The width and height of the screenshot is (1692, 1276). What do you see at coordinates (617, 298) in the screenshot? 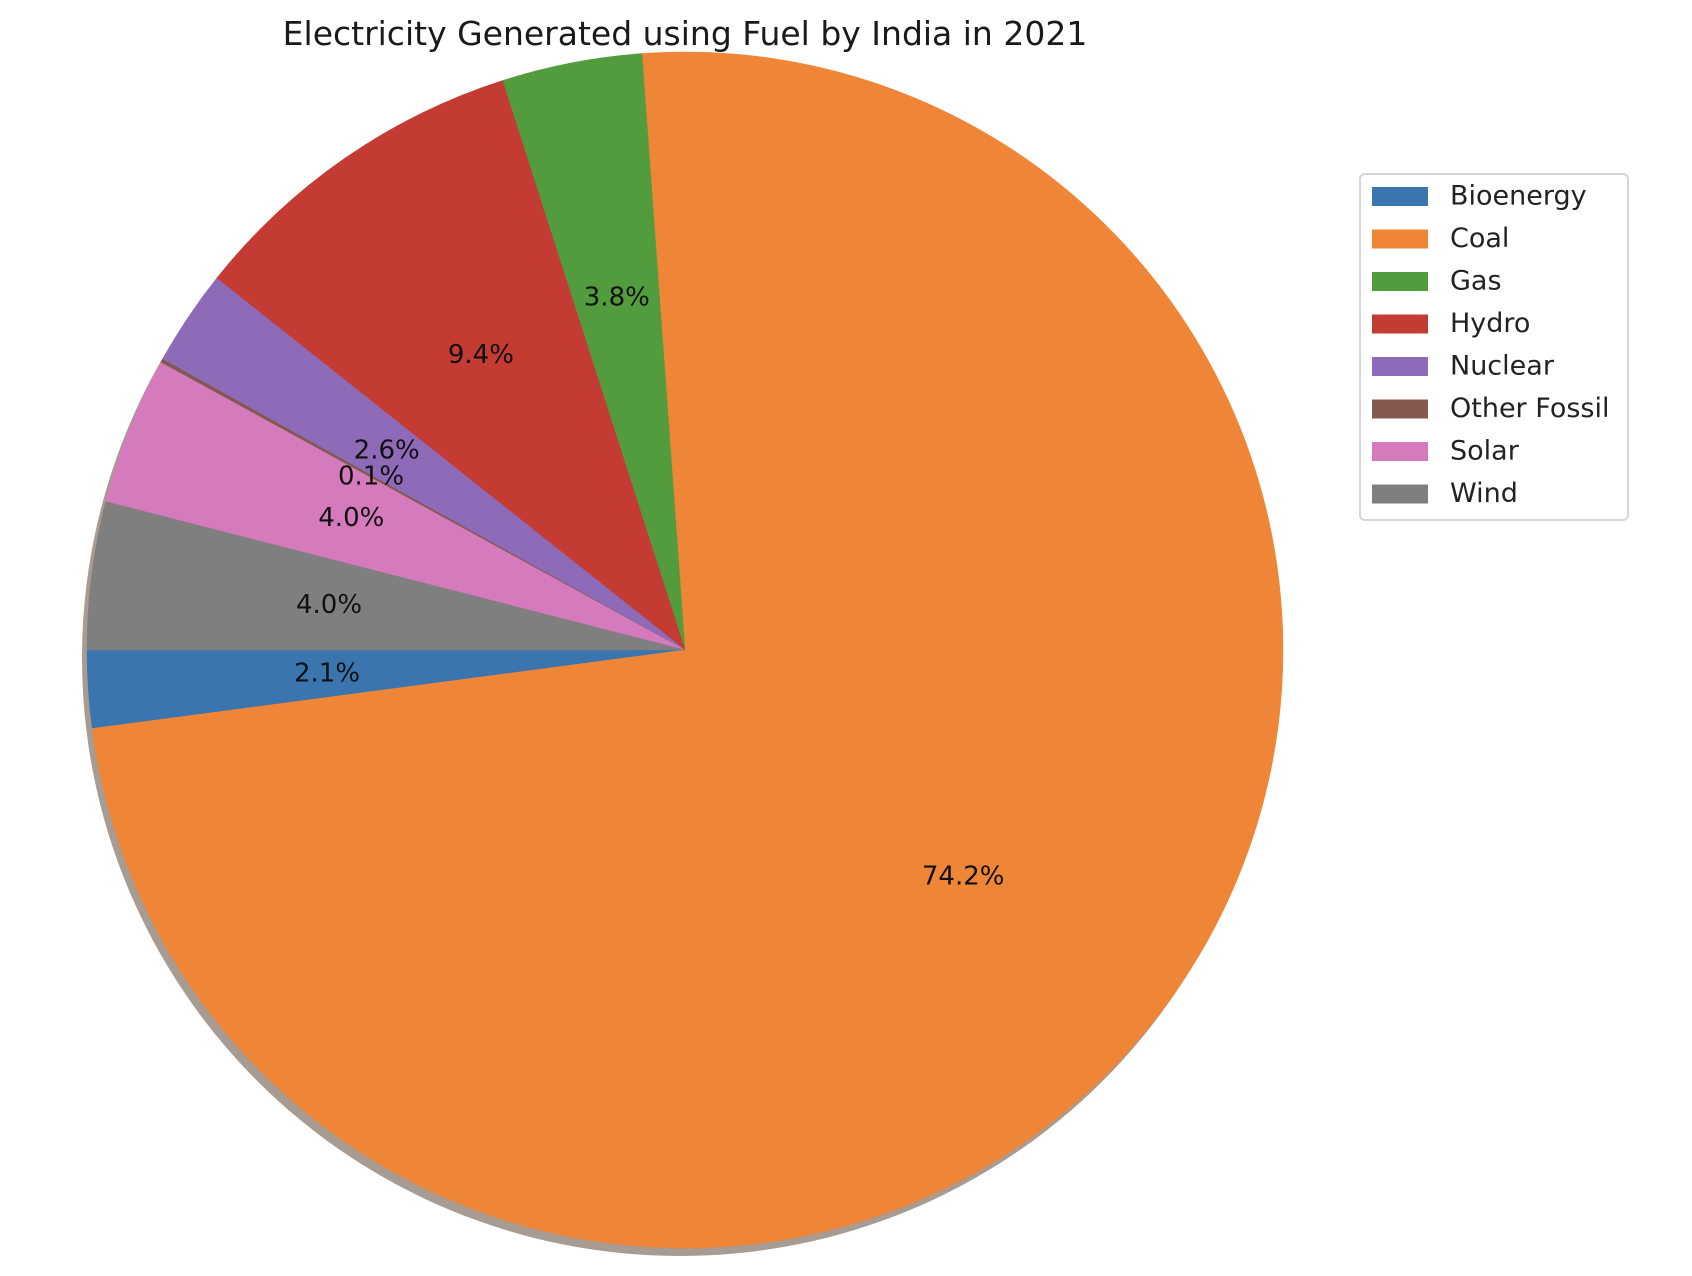
I see `slice-label-gas: 3.8%` at bounding box center [617, 298].